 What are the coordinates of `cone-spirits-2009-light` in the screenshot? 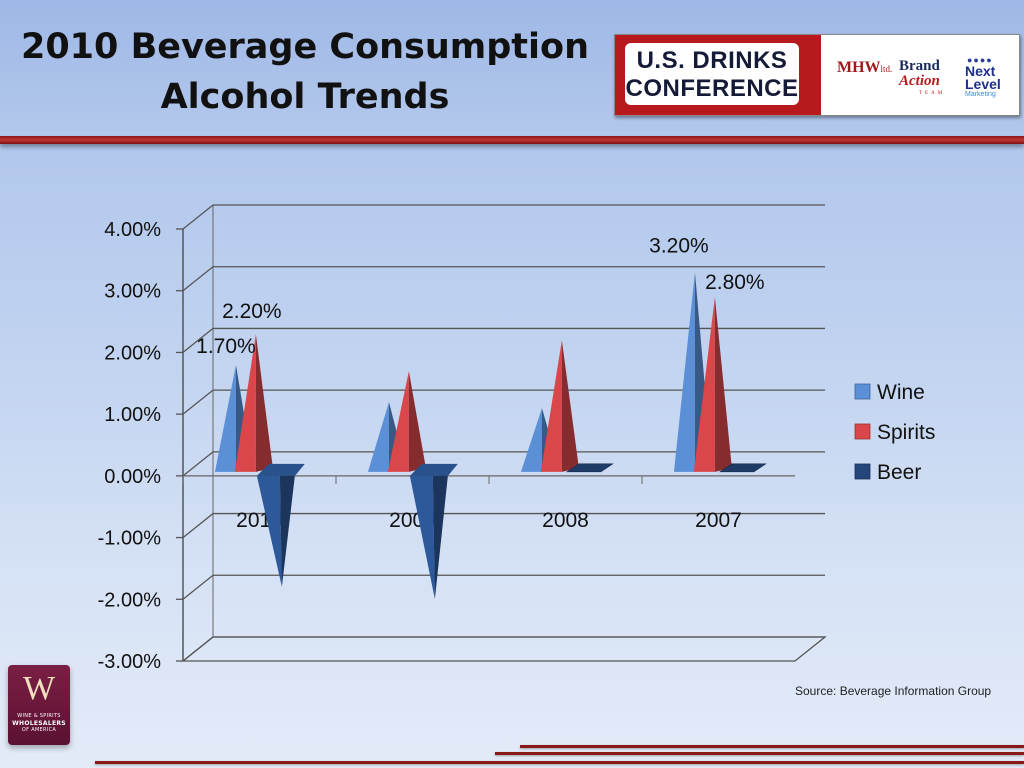 It's located at (398, 421).